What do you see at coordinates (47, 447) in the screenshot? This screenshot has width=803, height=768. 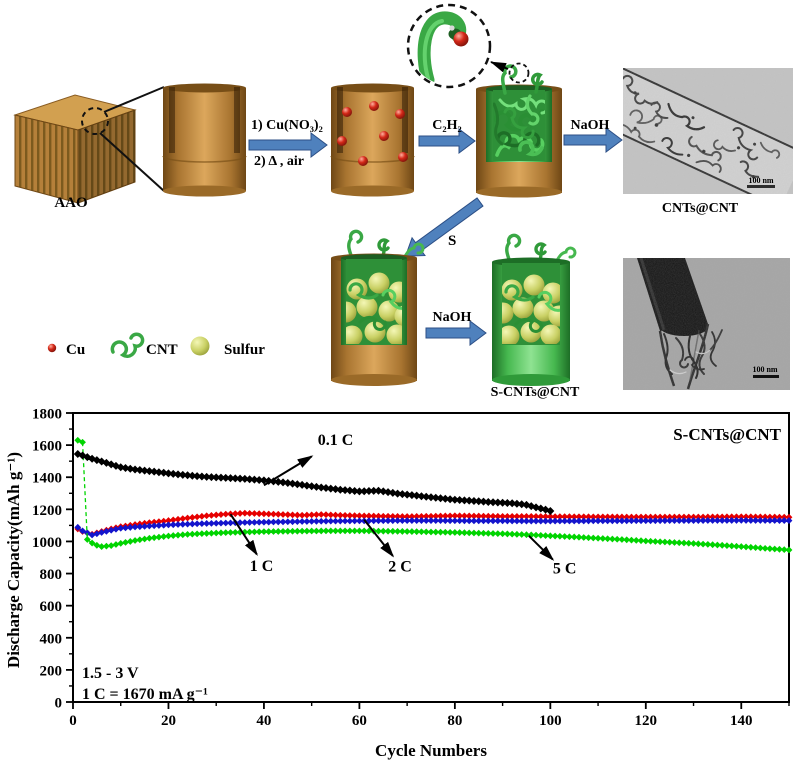 I see `y-tick-label: 1600` at bounding box center [47, 447].